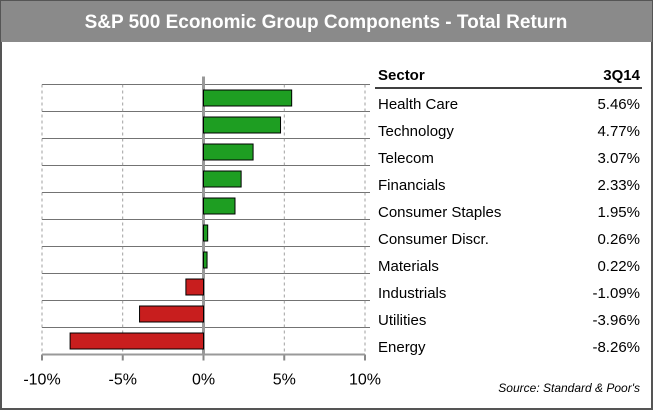  Describe the element at coordinates (618, 212) in the screenshot. I see `value-label: 1.95%` at that location.